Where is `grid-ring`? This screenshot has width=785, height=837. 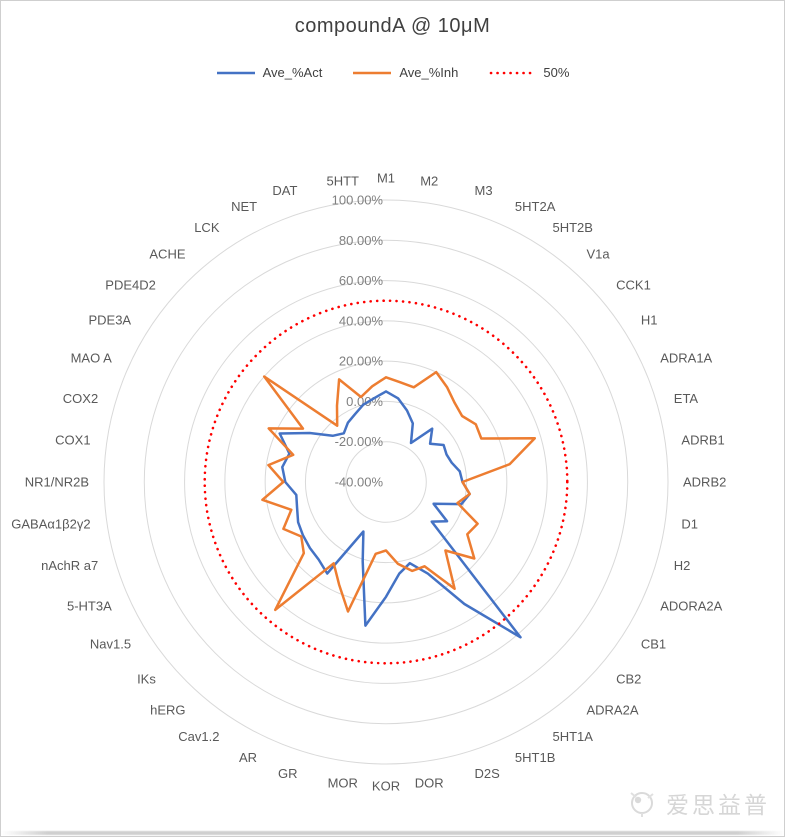 grid-ring is located at coordinates (386, 482).